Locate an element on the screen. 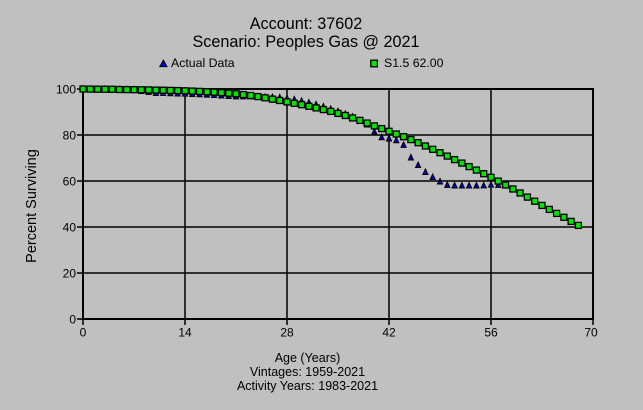 The width and height of the screenshot is (643, 410). svg-text: 70 is located at coordinates (591, 333).